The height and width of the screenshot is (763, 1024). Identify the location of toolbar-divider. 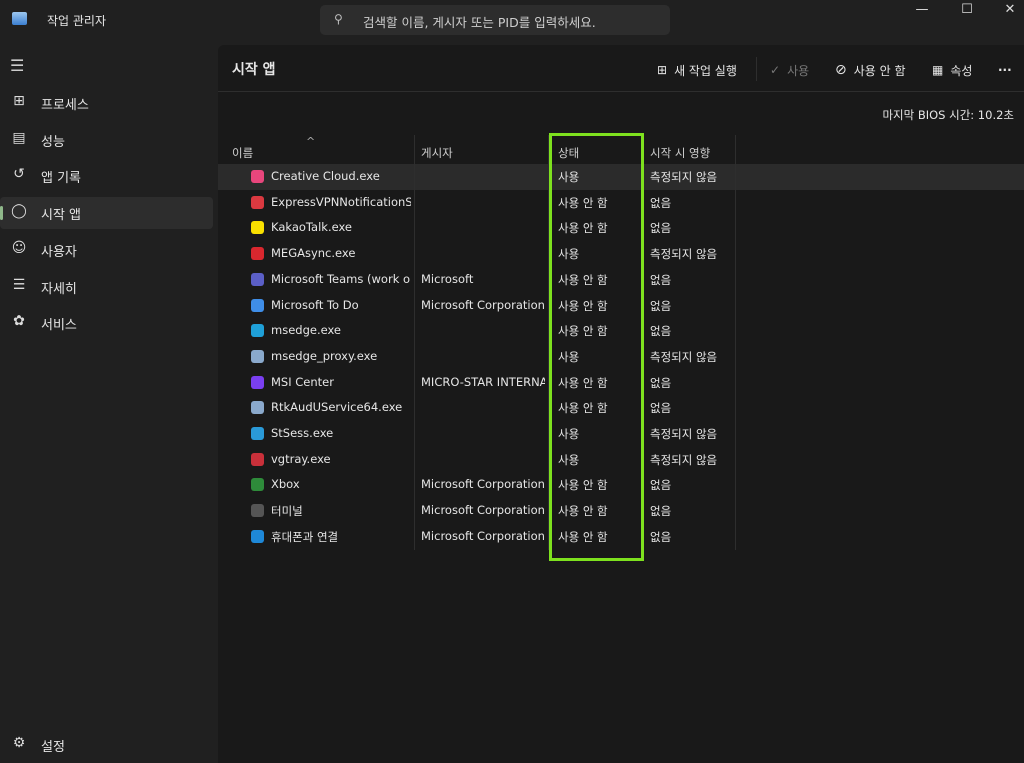
(756, 69).